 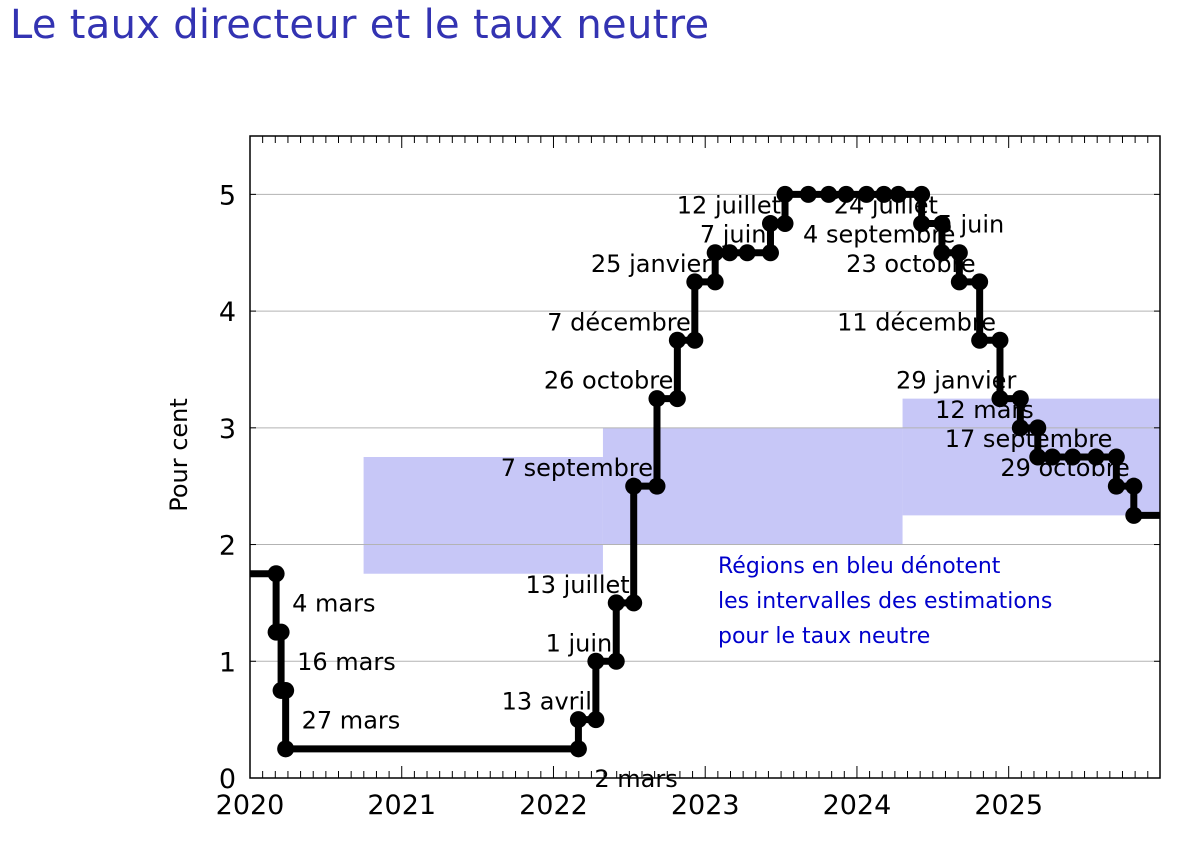 What do you see at coordinates (577, 585) in the screenshot?
I see `decision-label: 13 juillet` at bounding box center [577, 585].